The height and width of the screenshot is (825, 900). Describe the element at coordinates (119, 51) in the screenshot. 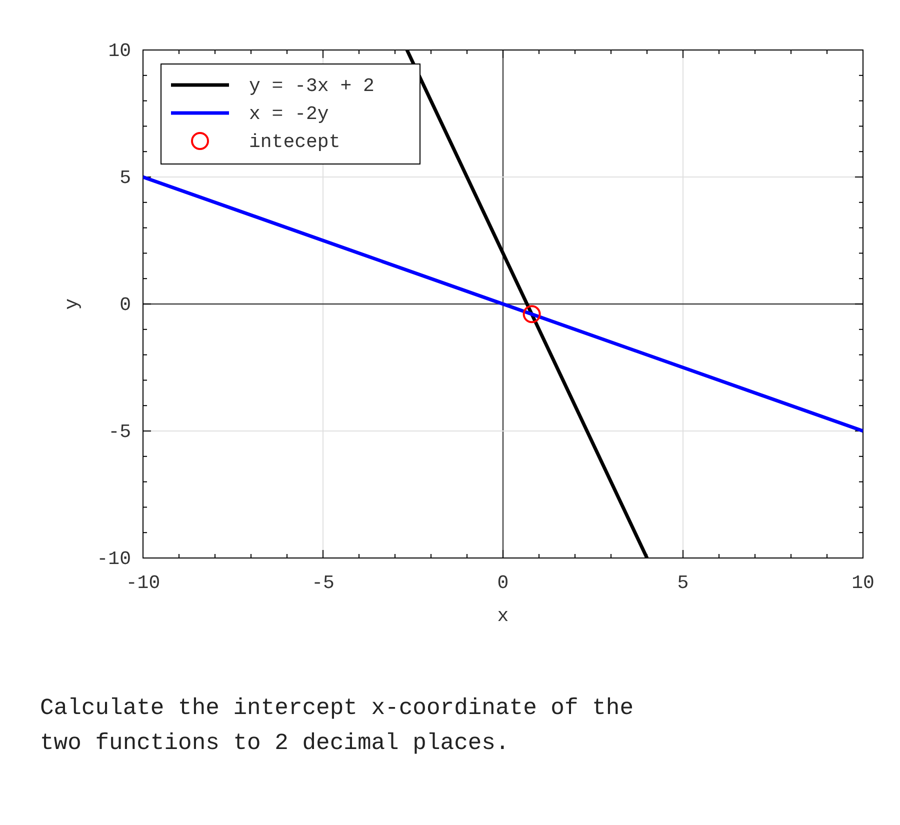

I see `y-tick-label: 10` at that location.